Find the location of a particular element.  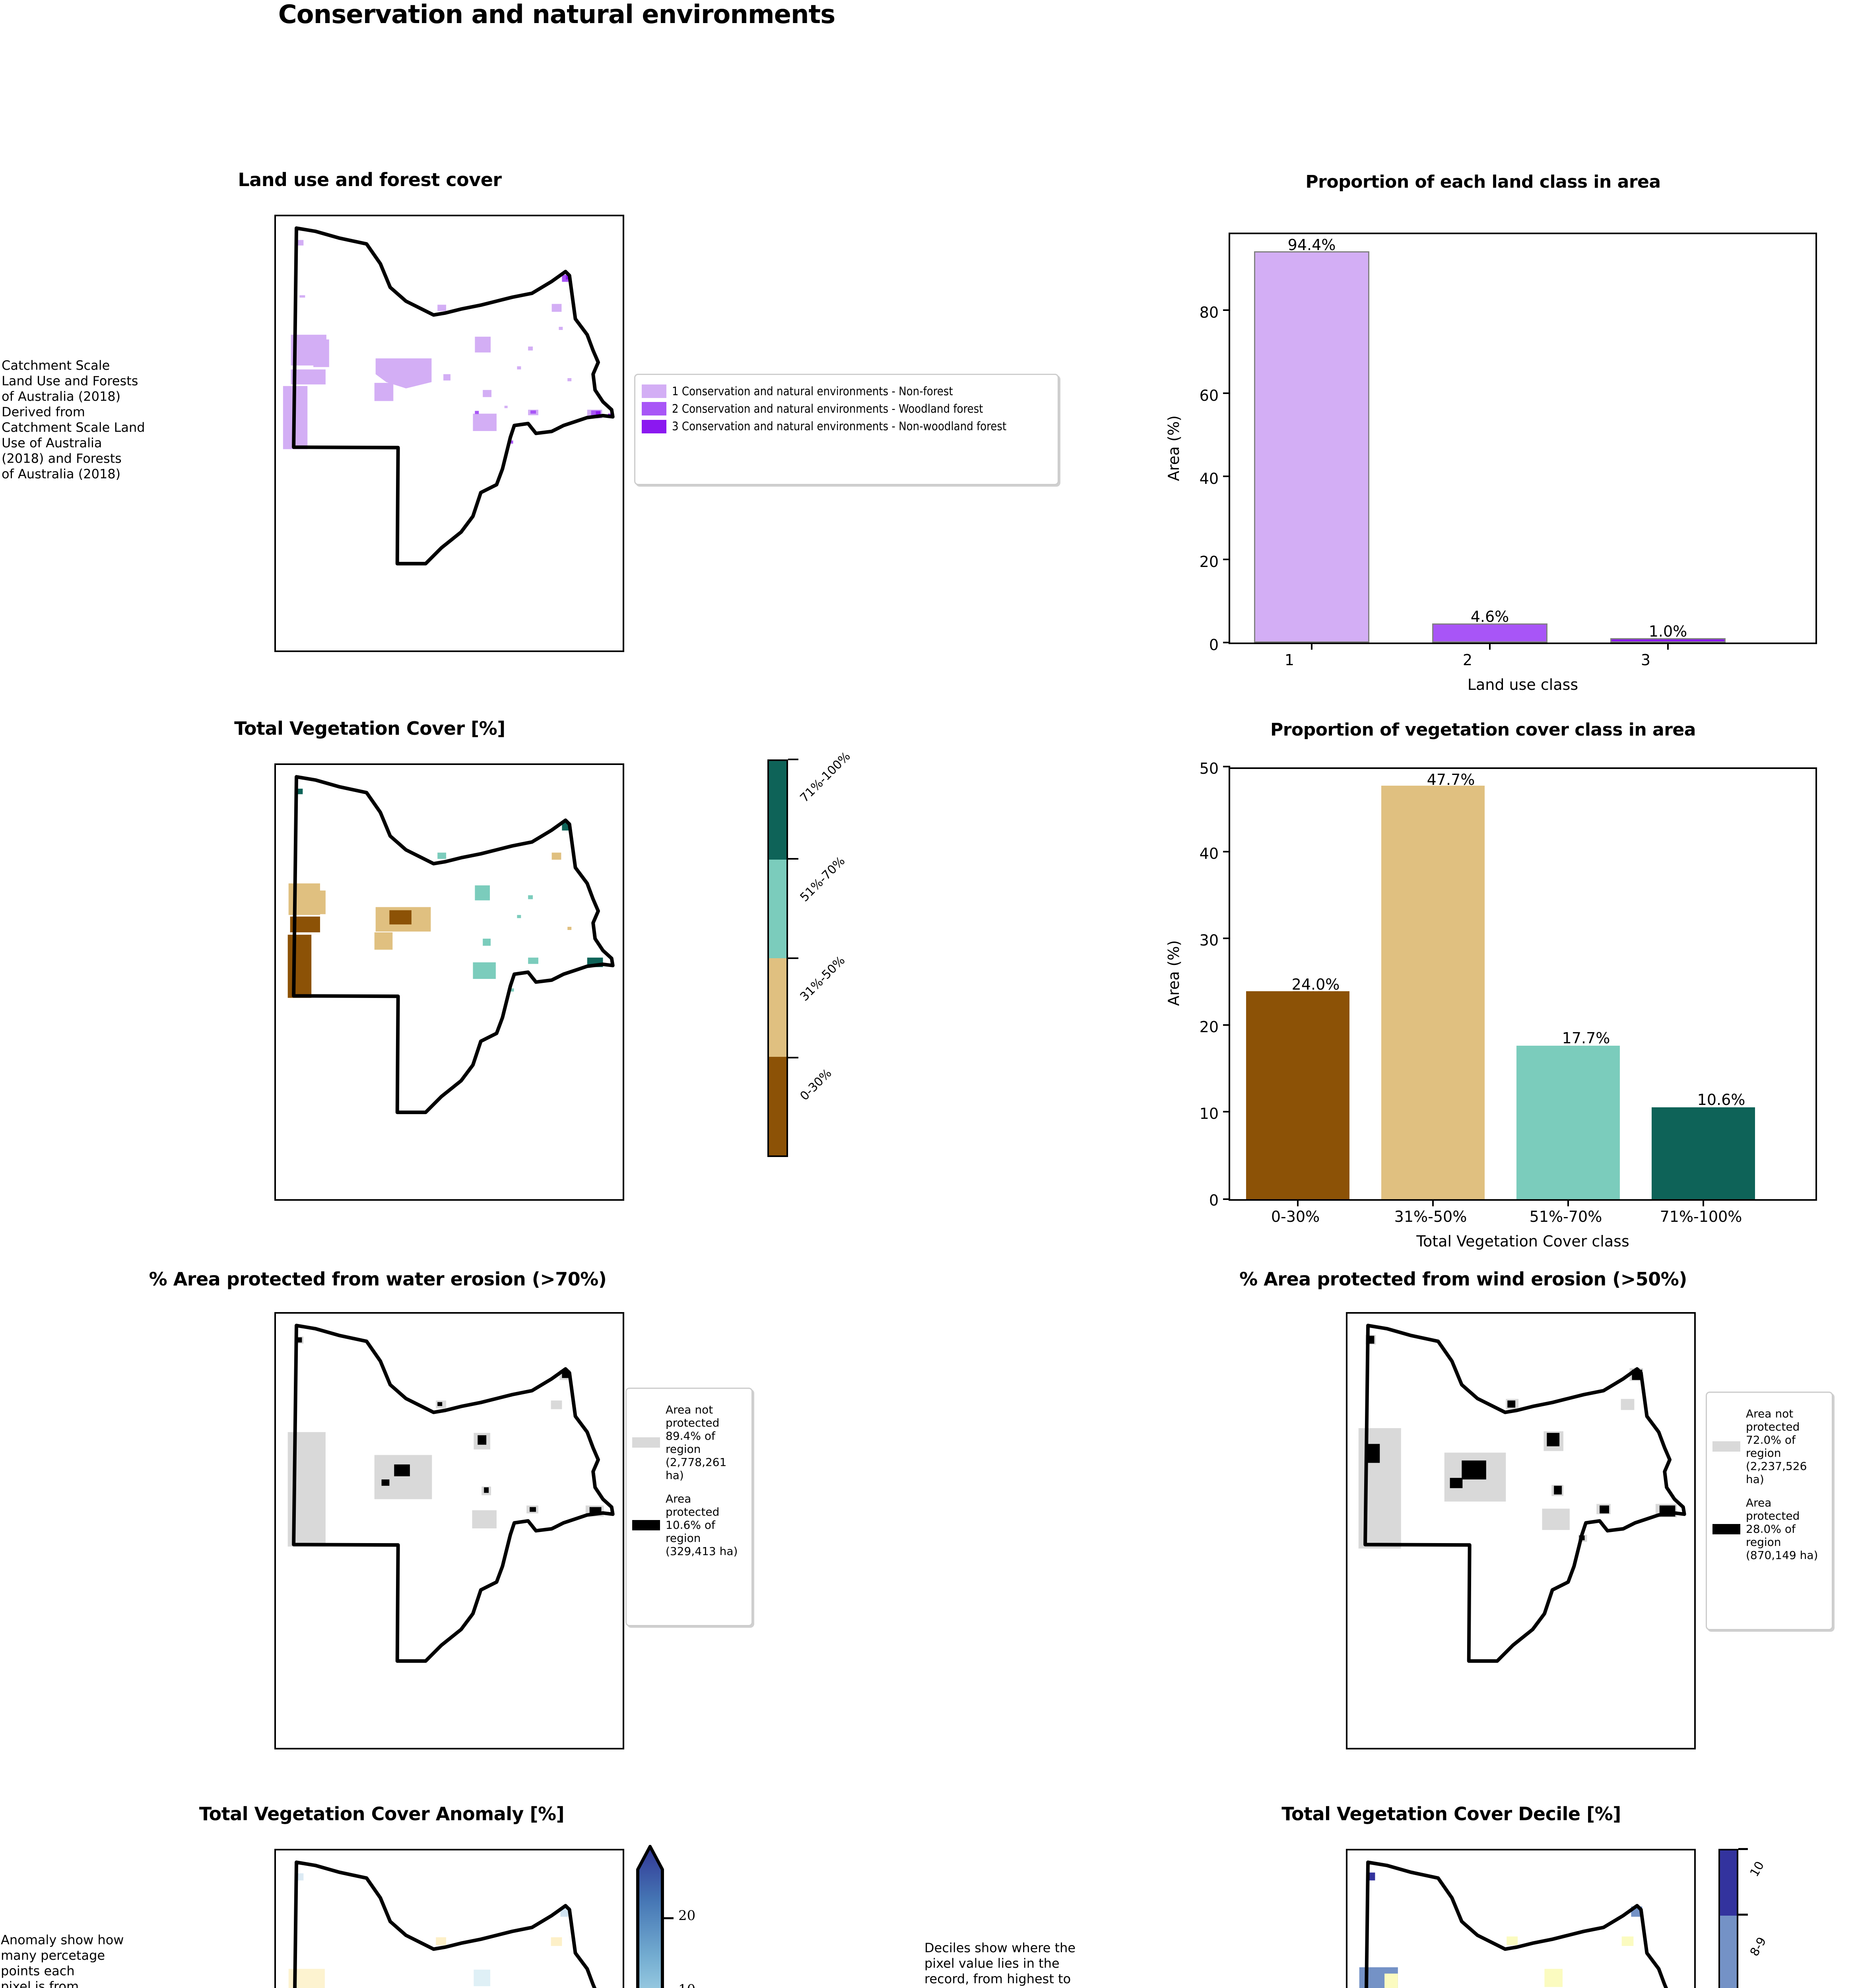

x-tick-label: 2 is located at coordinates (1468, 660).